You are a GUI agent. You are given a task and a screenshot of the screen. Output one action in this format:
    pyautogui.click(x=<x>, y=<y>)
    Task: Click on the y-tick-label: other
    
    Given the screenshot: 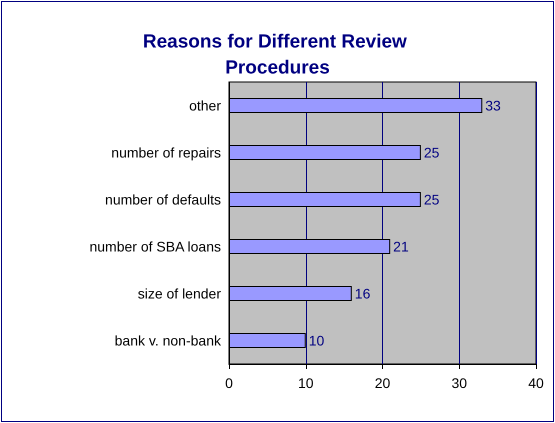 What is the action you would take?
    pyautogui.click(x=205, y=106)
    